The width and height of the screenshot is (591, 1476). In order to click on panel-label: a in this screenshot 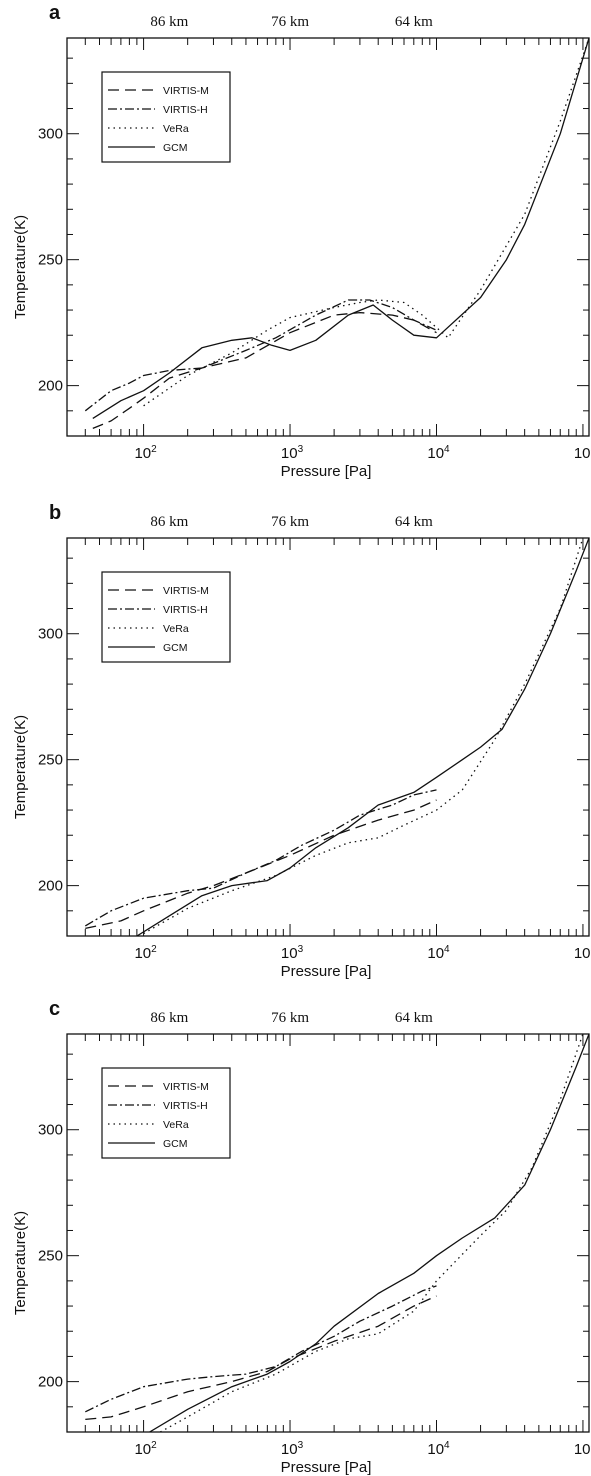, I will do `click(55, 13)`.